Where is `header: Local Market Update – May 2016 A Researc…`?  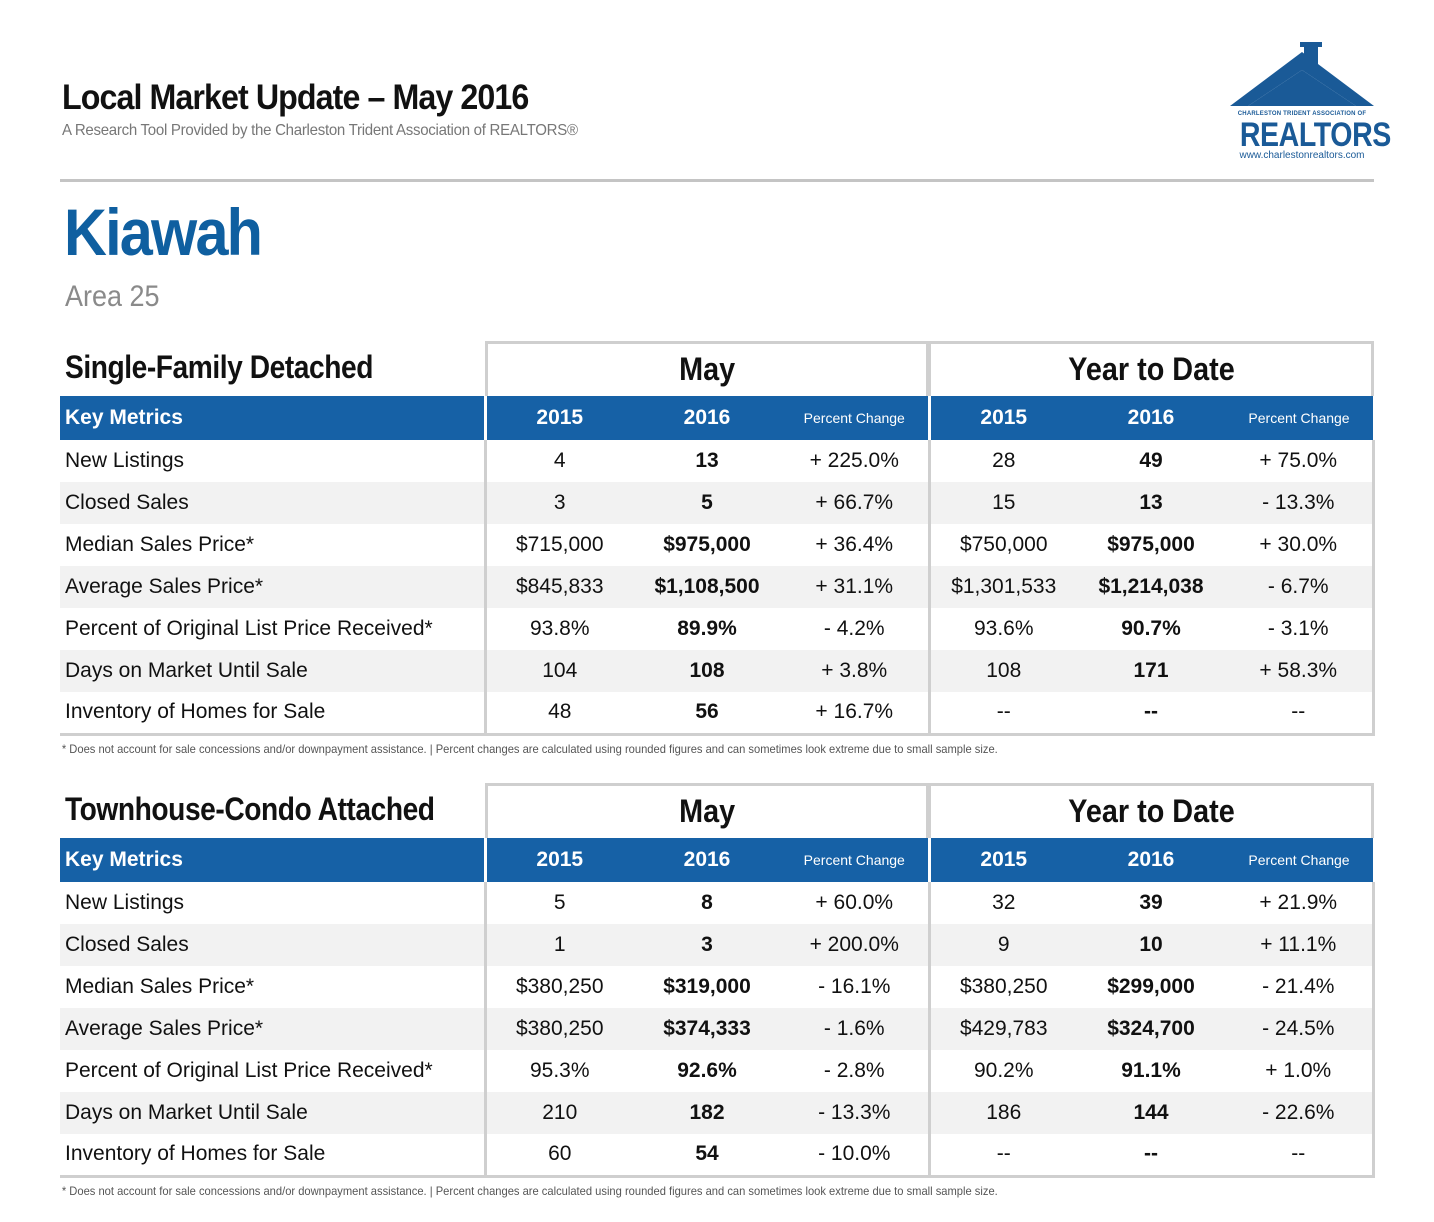
header: Local Market Update – May 2016 A Researc… is located at coordinates (336, 109).